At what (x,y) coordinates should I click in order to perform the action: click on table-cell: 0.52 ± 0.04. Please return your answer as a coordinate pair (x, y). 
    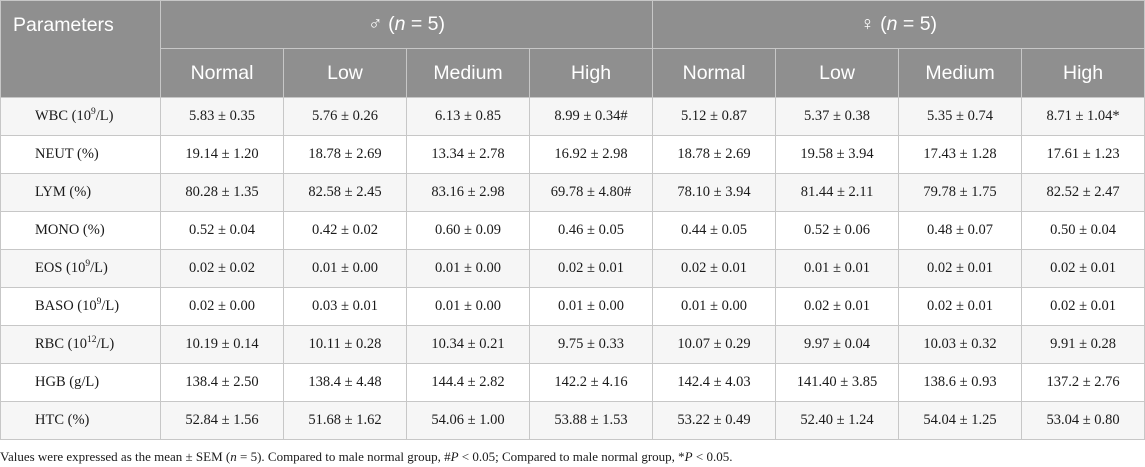
    Looking at the image, I should click on (222, 230).